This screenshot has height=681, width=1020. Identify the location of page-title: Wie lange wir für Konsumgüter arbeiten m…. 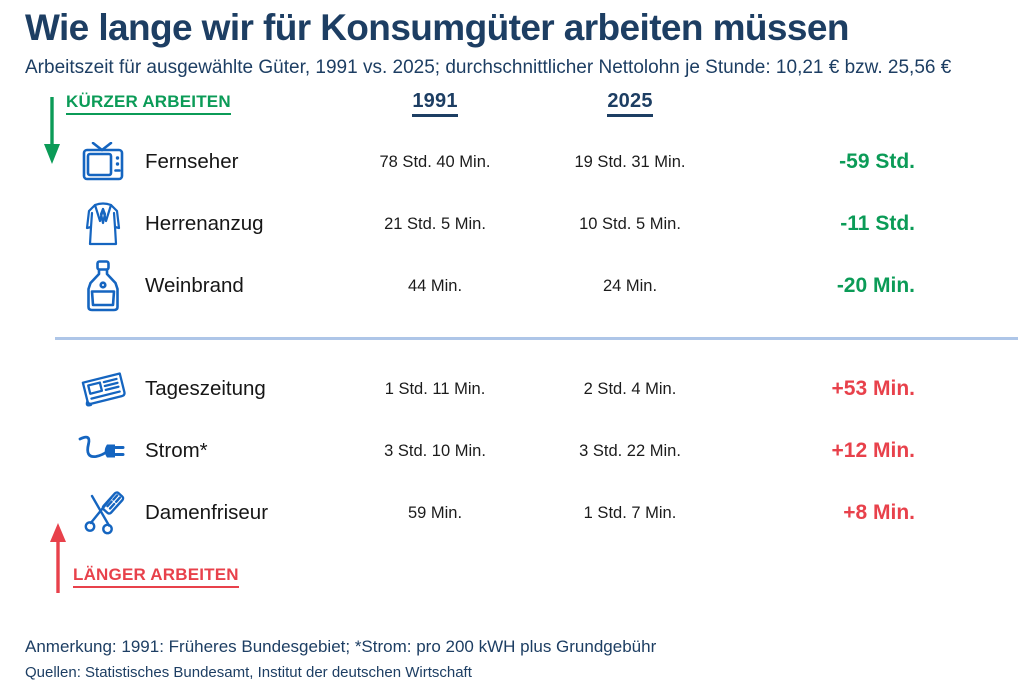
(437, 27).